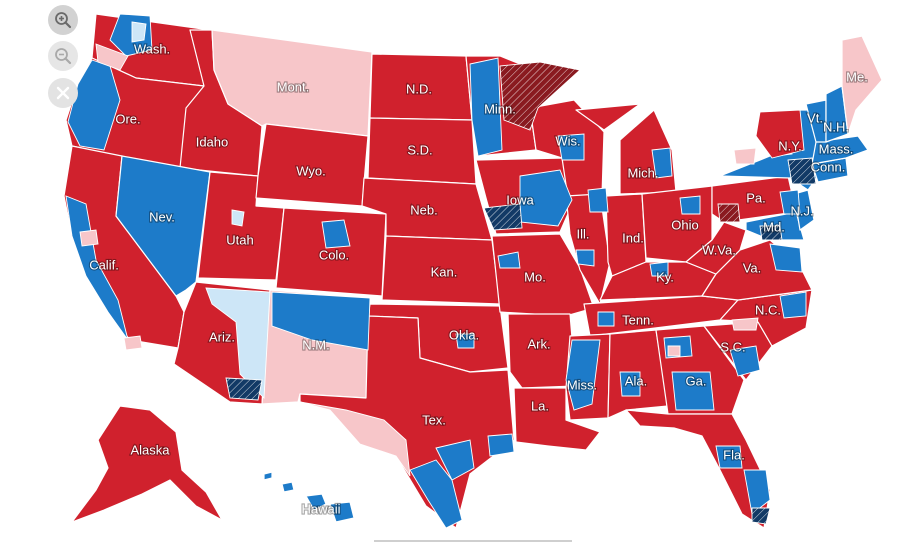 Image resolution: width=904 pixels, height=544 pixels. I want to click on state-label-vt: Vt., so click(815, 117).